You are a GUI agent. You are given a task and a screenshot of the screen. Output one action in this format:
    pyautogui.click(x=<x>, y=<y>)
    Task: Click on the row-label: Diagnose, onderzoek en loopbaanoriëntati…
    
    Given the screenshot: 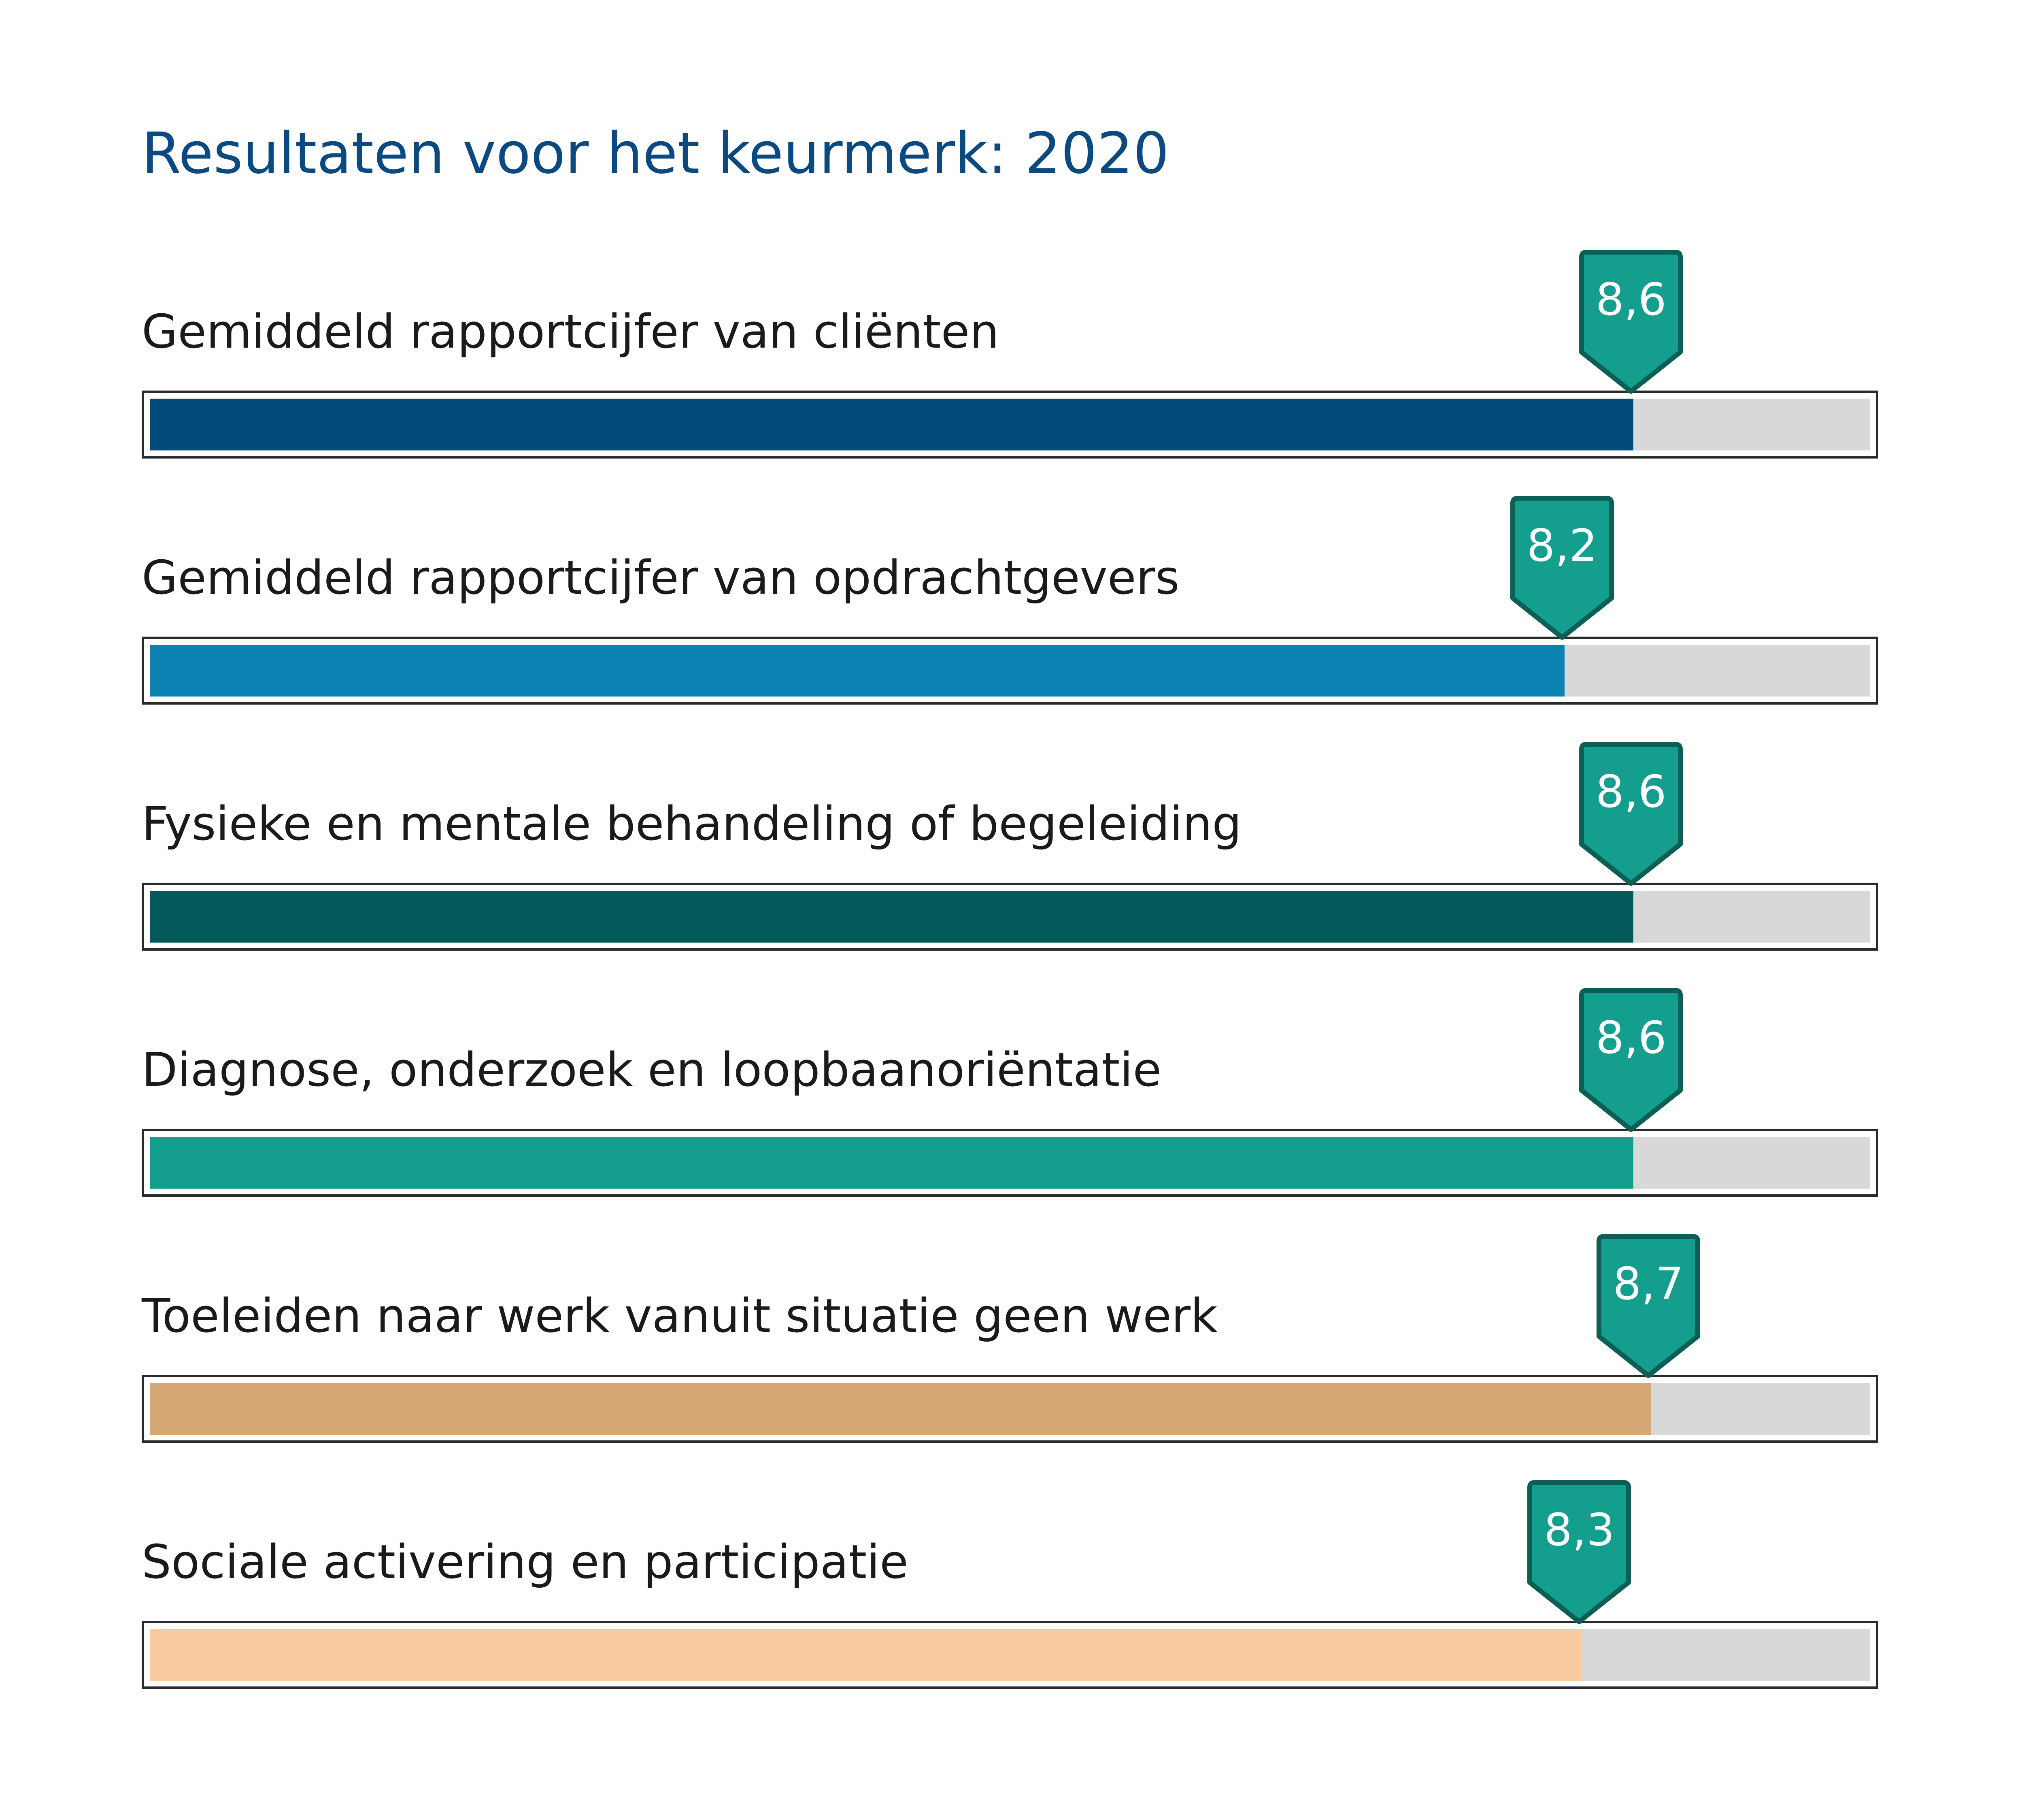 What is the action you would take?
    pyautogui.click(x=652, y=1070)
    